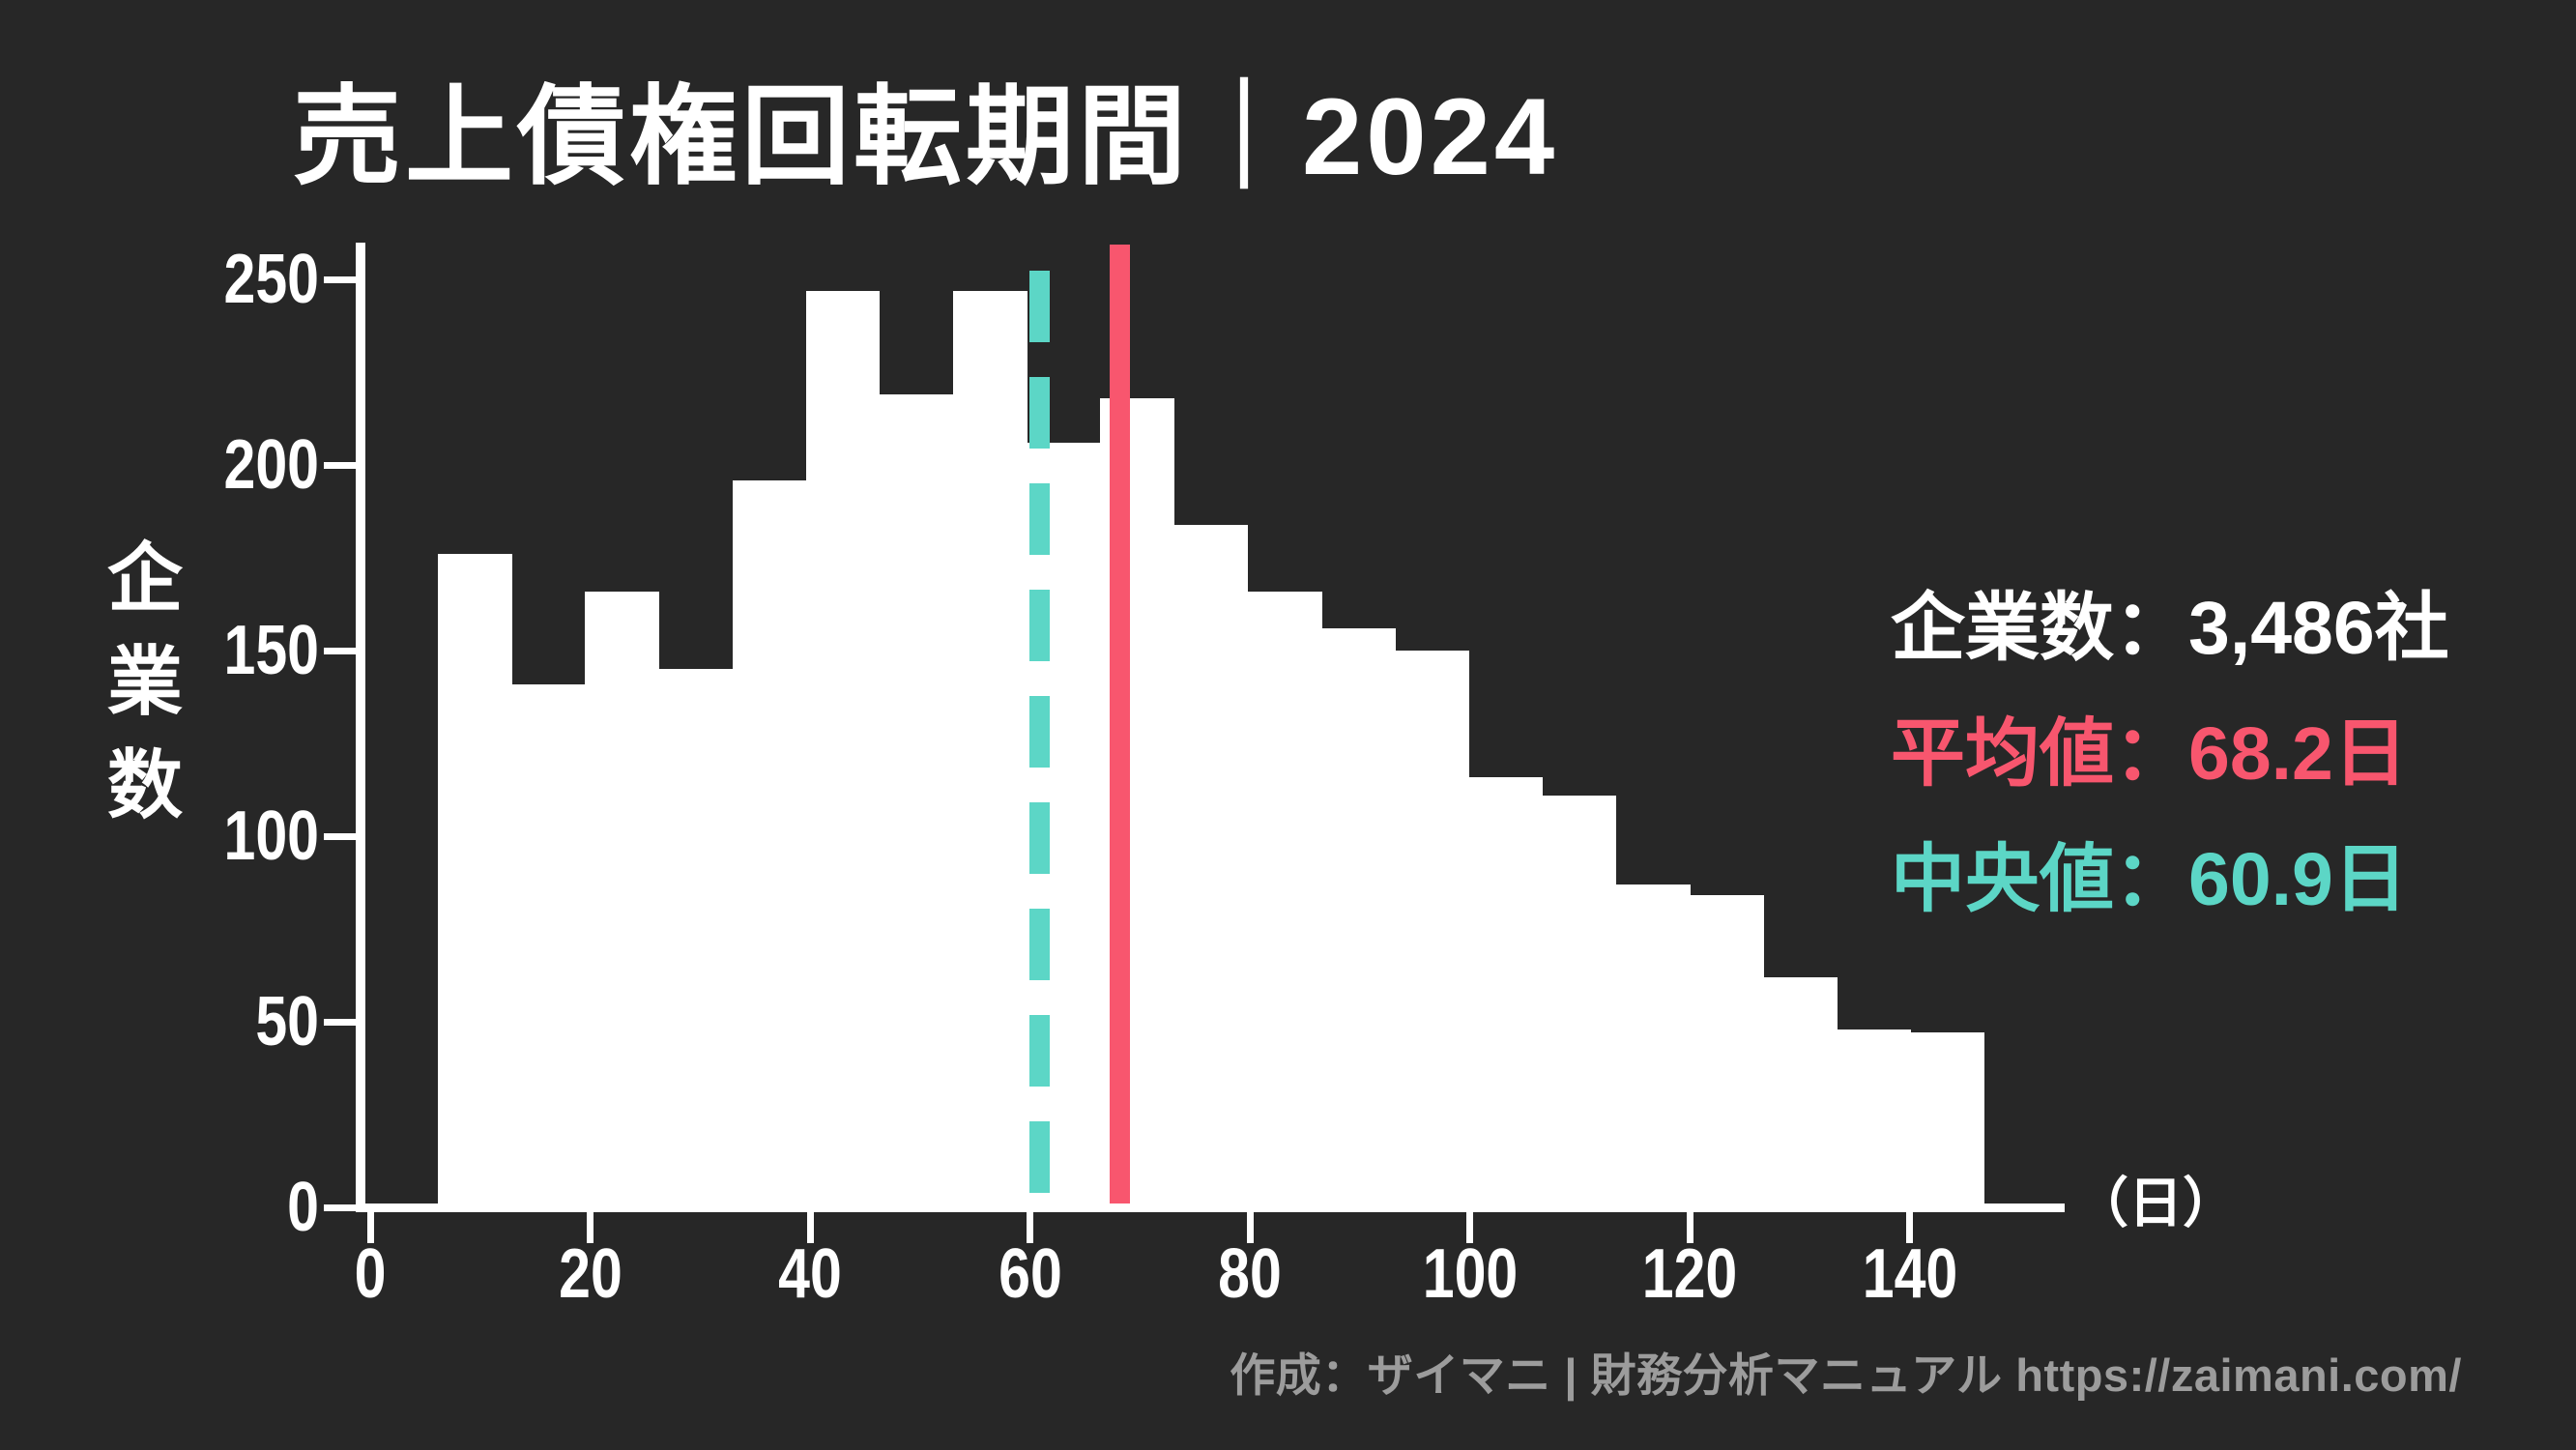  What do you see at coordinates (271, 280) in the screenshot?
I see `y-tick-label: 250` at bounding box center [271, 280].